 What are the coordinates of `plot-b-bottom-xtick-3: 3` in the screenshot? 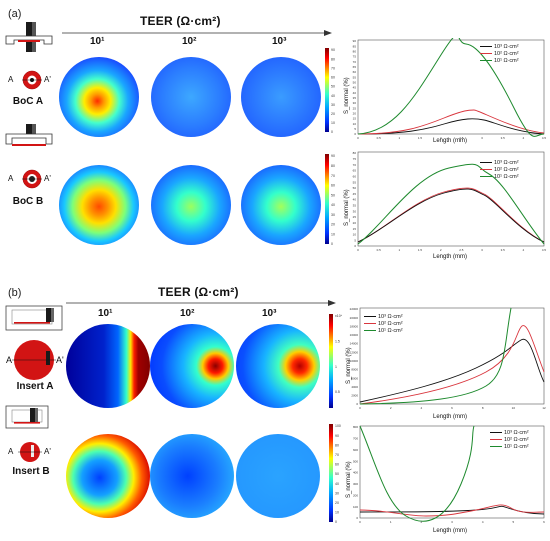 It's located at (452, 522).